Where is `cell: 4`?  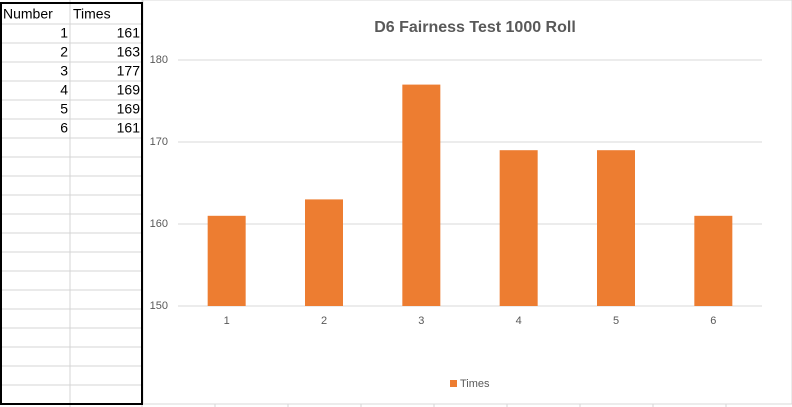 cell: 4 is located at coordinates (64, 90).